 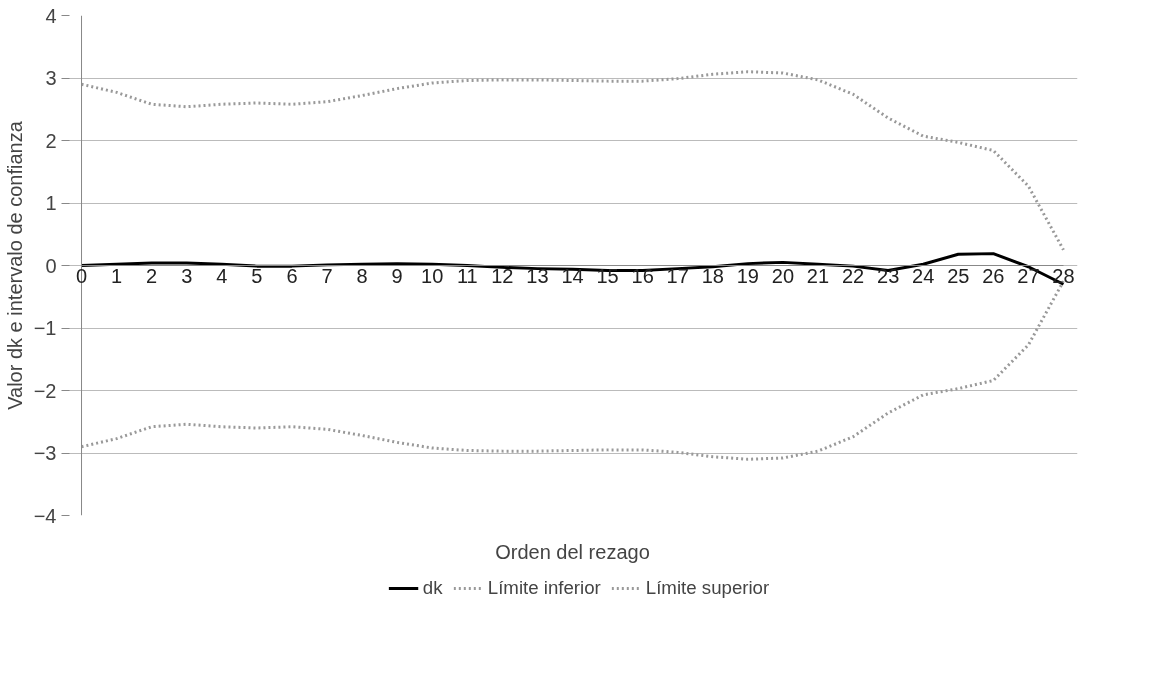 I want to click on y-tick-label: 4, so click(x=51, y=15).